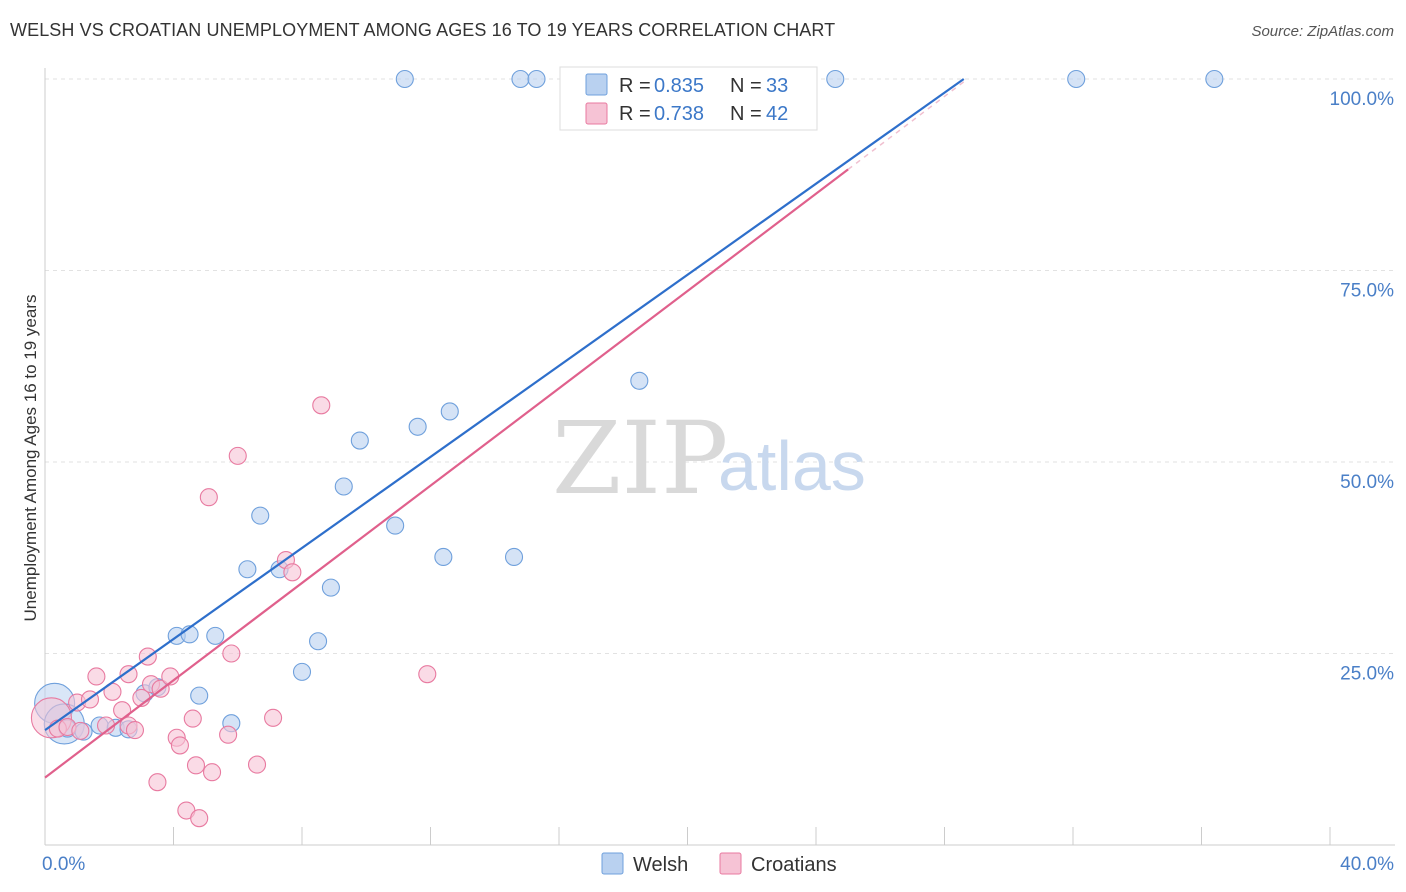 This screenshot has width=1406, height=892. Describe the element at coordinates (688, 98) in the screenshot. I see `stats-legend: R = 0.835 N = 33 R = 0.738 N = 42` at that location.